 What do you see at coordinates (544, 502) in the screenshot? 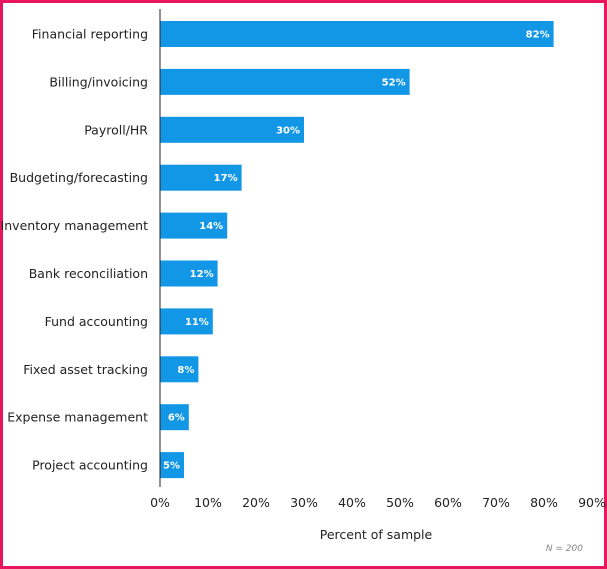
I see `x-tick-label: 80%` at bounding box center [544, 502].